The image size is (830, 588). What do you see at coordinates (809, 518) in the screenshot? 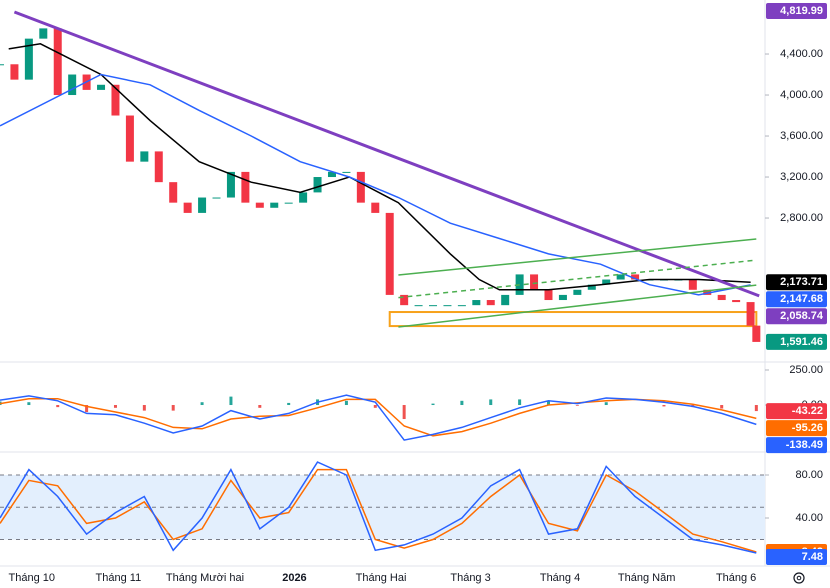
I see `y-tick-label: 40.00` at bounding box center [809, 518].